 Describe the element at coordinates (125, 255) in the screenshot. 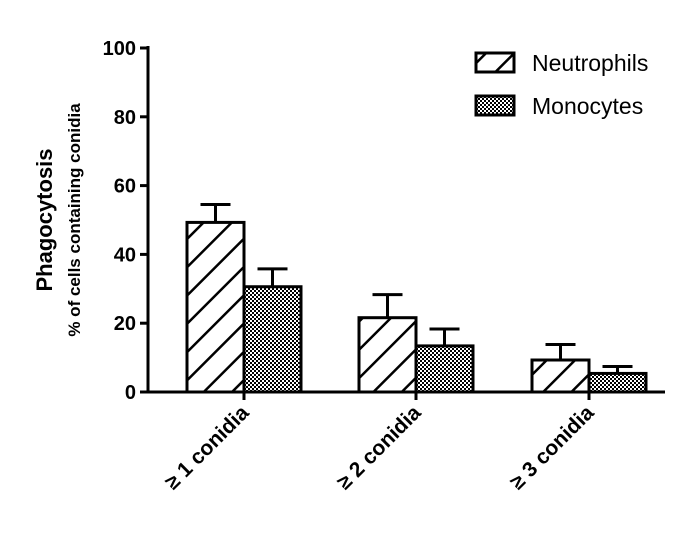

I see `y-tick-label: 40` at that location.